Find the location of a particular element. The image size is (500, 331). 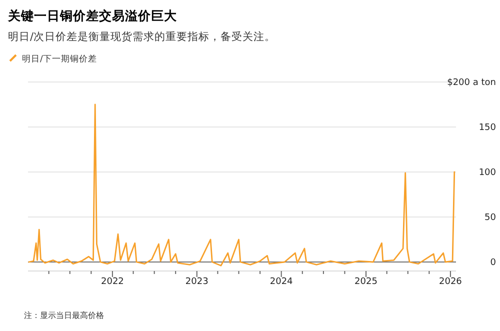

x-tick-label: 2024 is located at coordinates (282, 281).